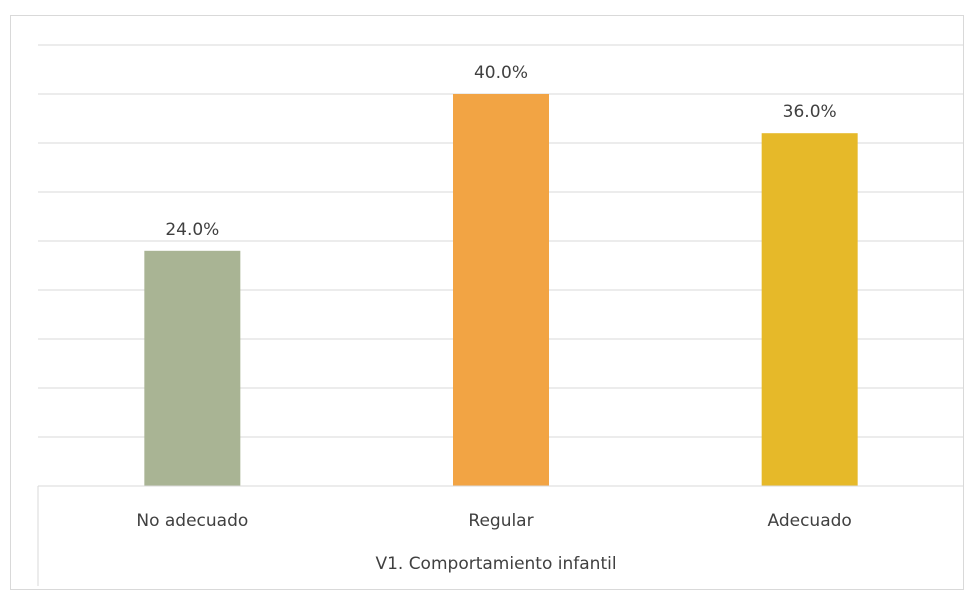 The image size is (971, 590). Describe the element at coordinates (500, 521) in the screenshot. I see `category-label: Regular` at that location.